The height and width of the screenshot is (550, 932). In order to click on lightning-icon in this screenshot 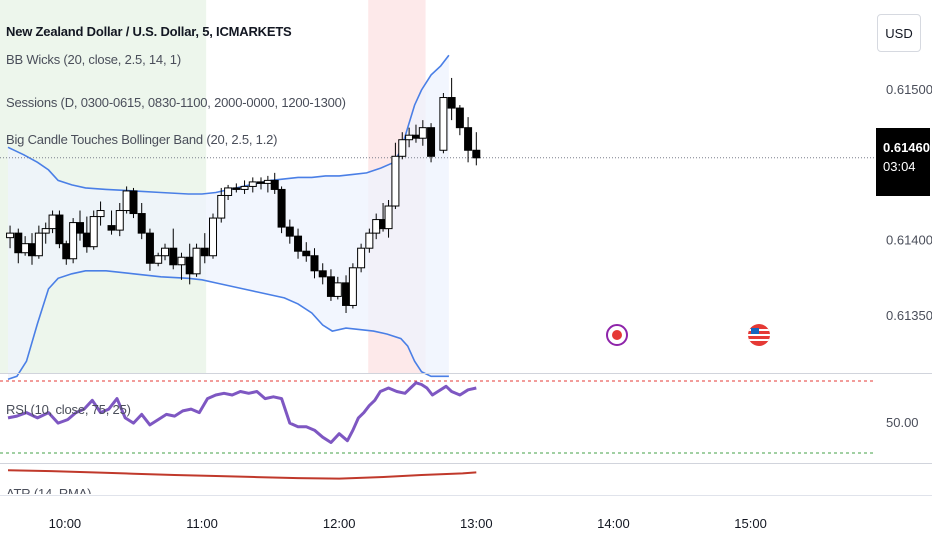, I will do `click(617, 335)`.